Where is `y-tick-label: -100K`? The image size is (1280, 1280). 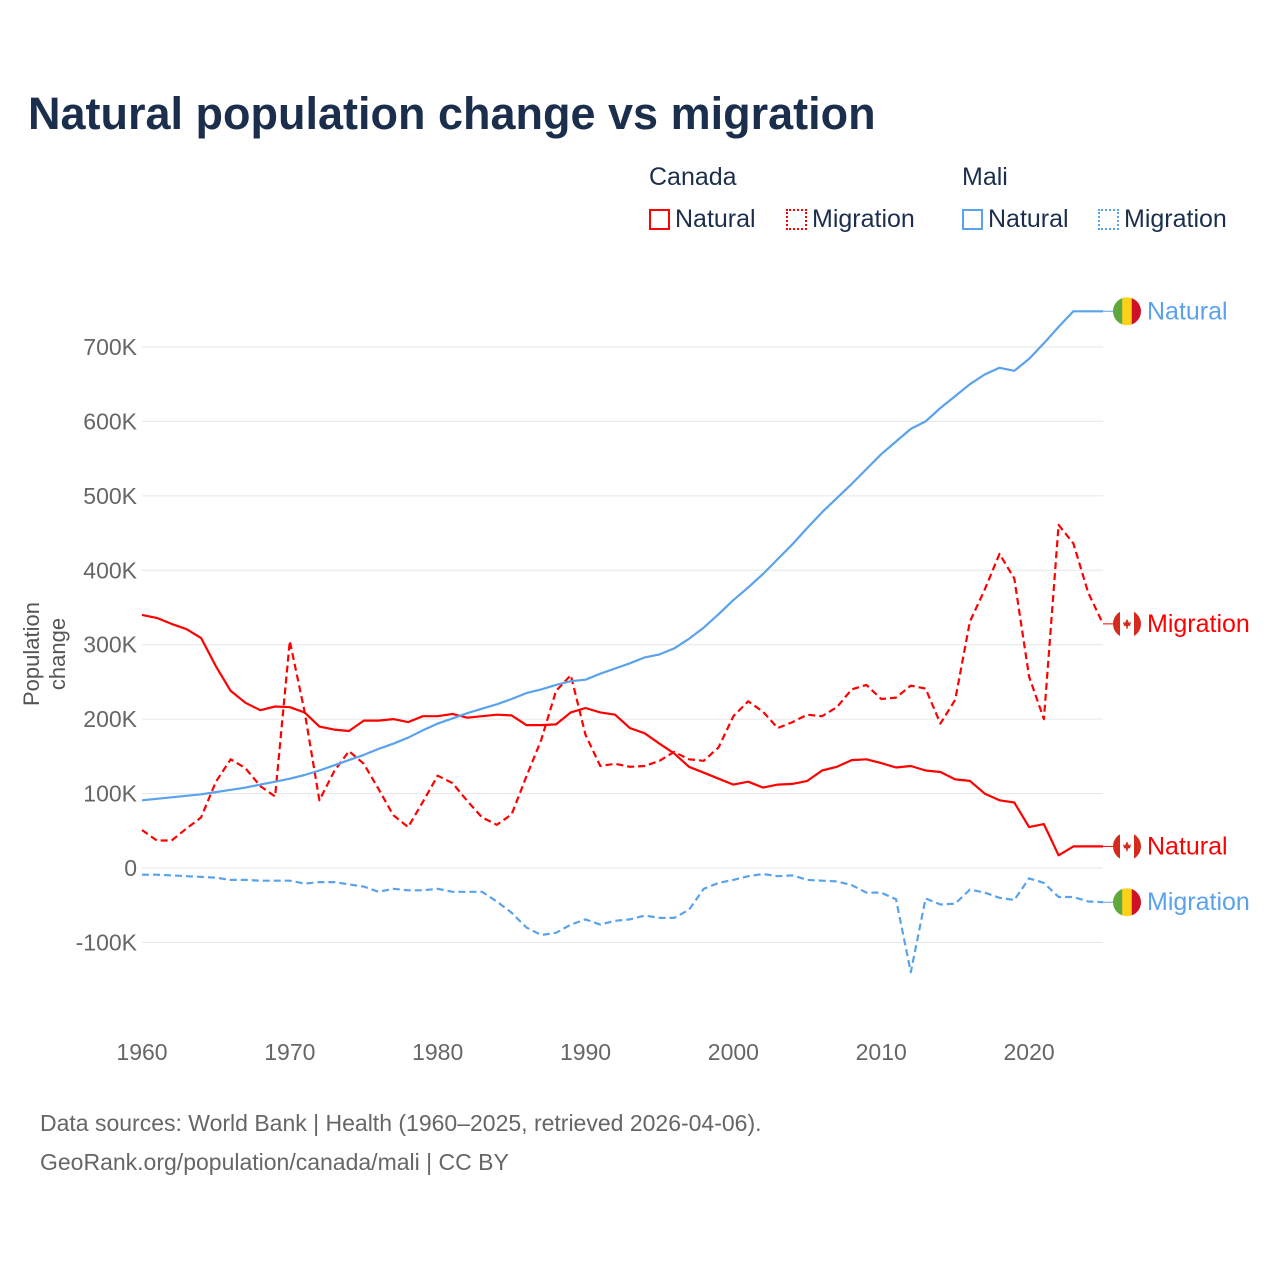 y-tick-label: -100K is located at coordinates (107, 942).